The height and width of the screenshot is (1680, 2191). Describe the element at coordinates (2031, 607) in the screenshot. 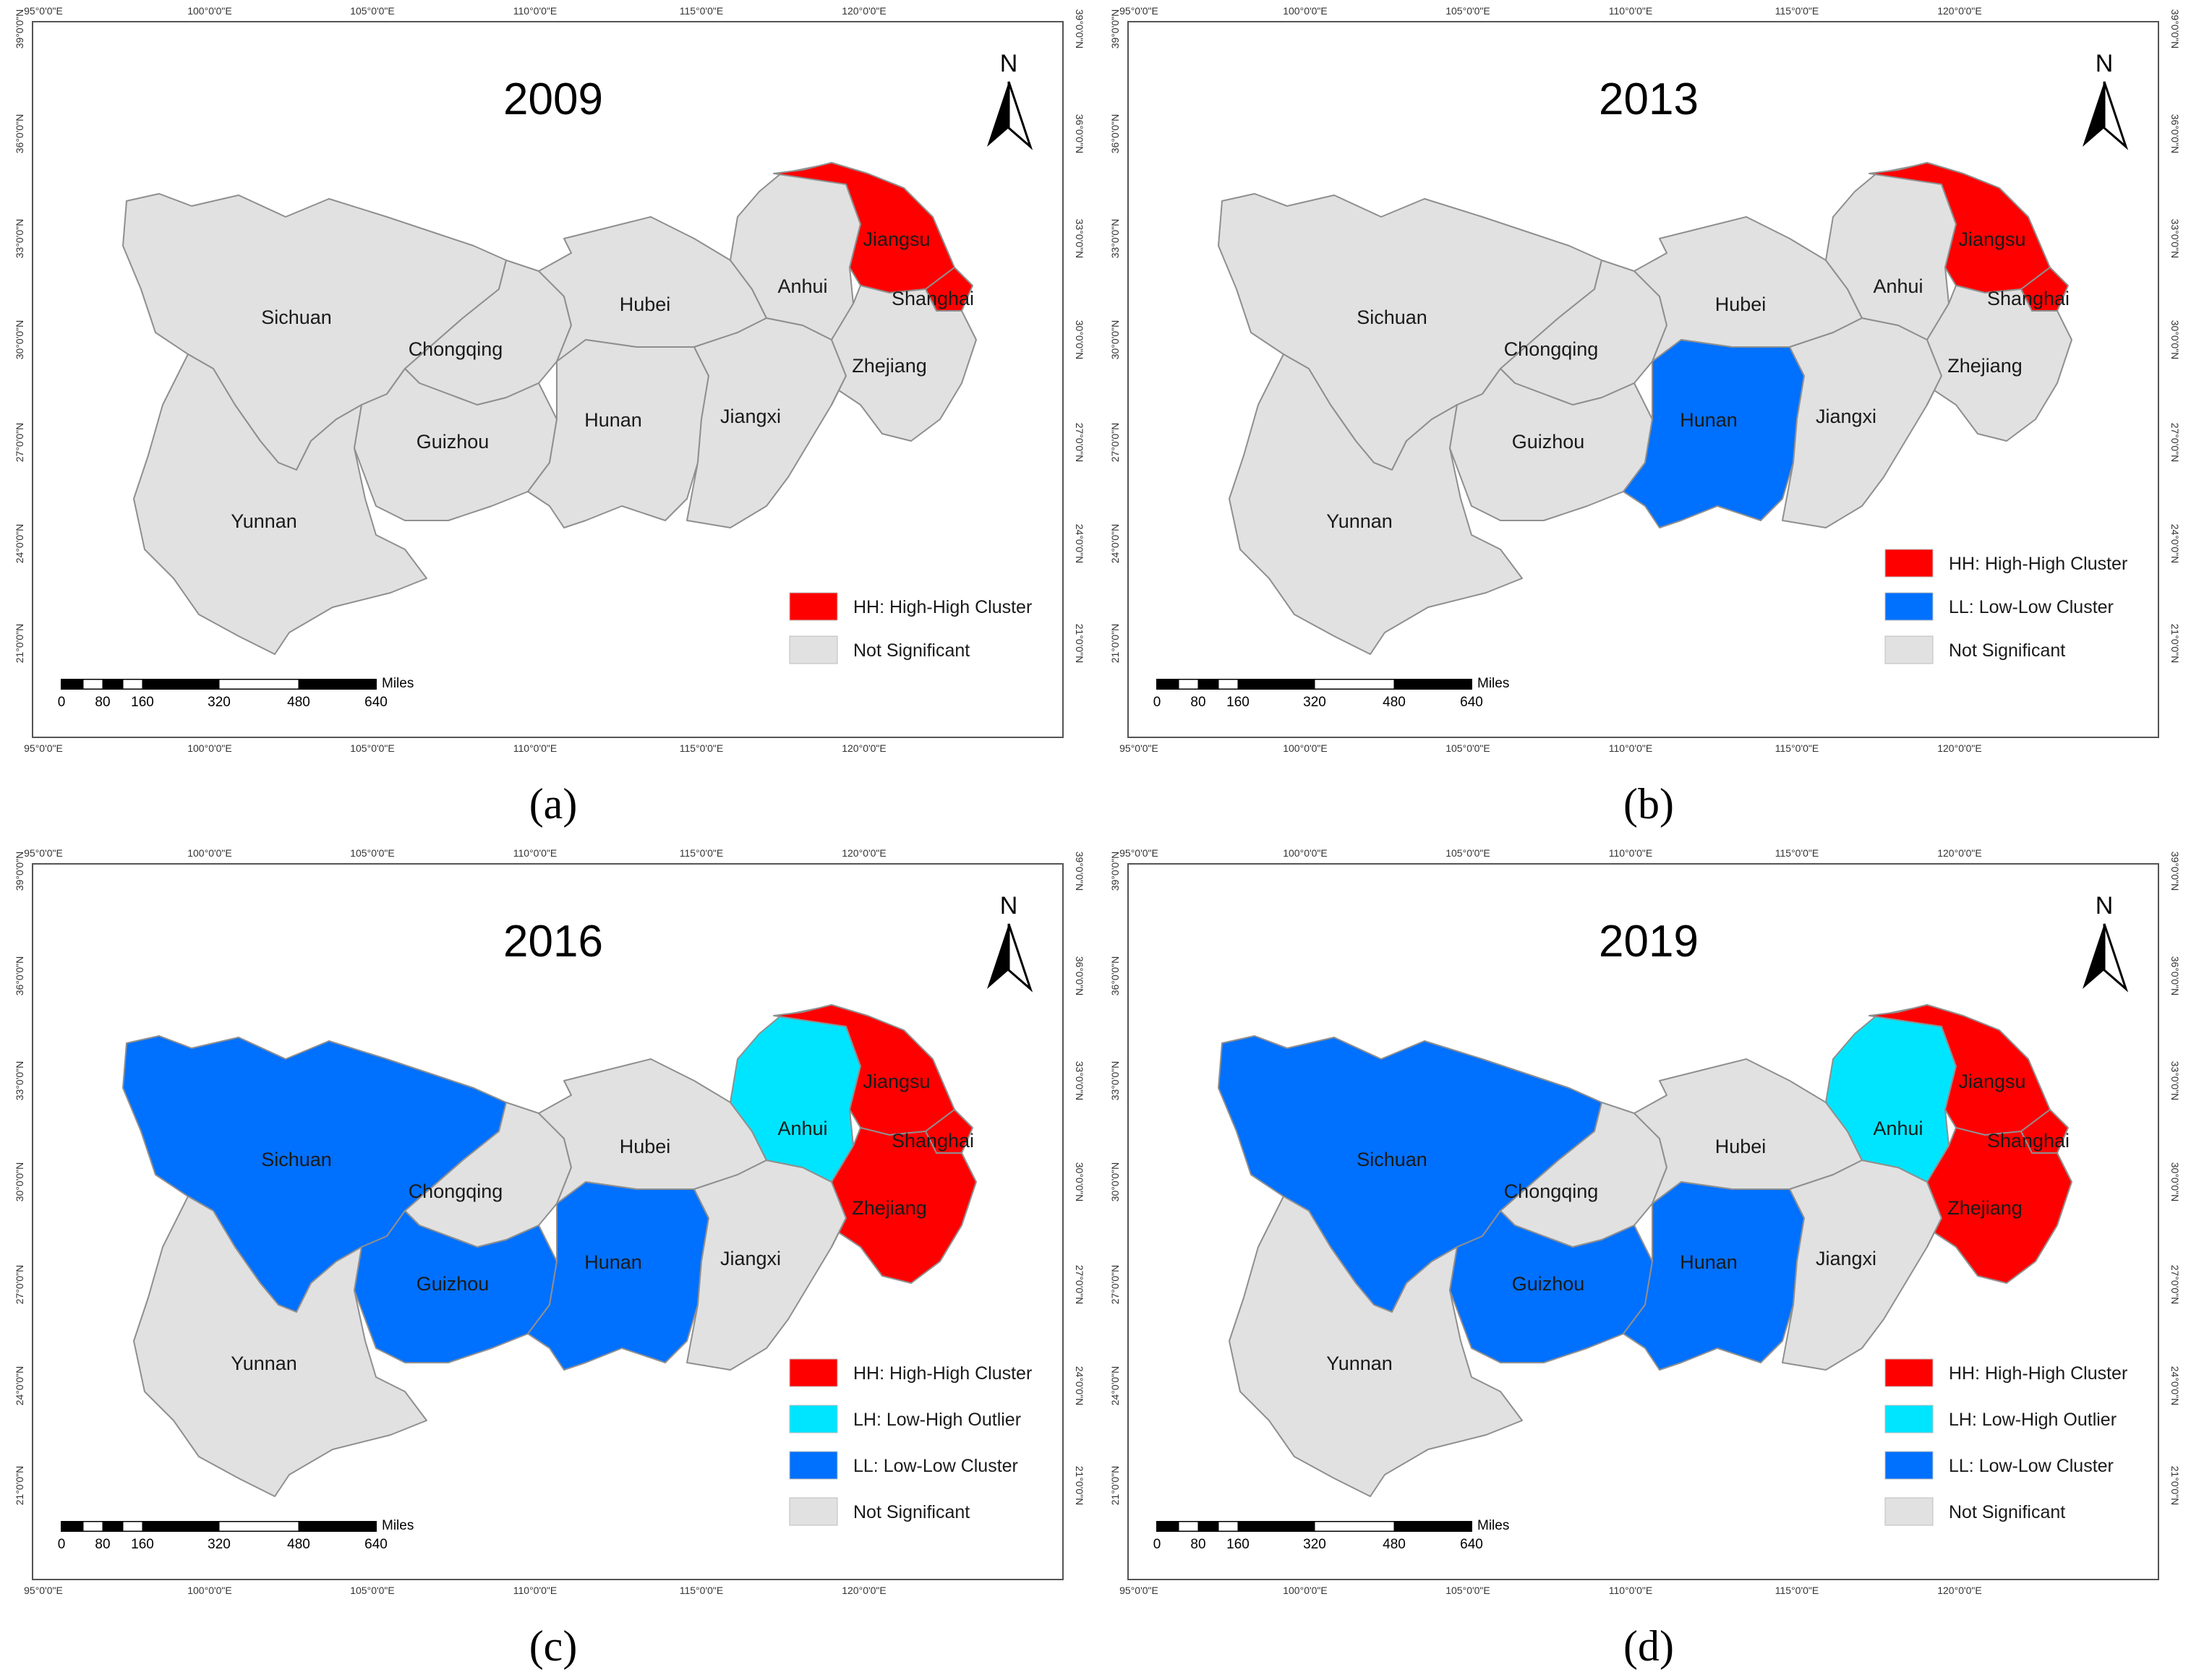

I see `legend-label: LL: Low-Low Cluster` at that location.